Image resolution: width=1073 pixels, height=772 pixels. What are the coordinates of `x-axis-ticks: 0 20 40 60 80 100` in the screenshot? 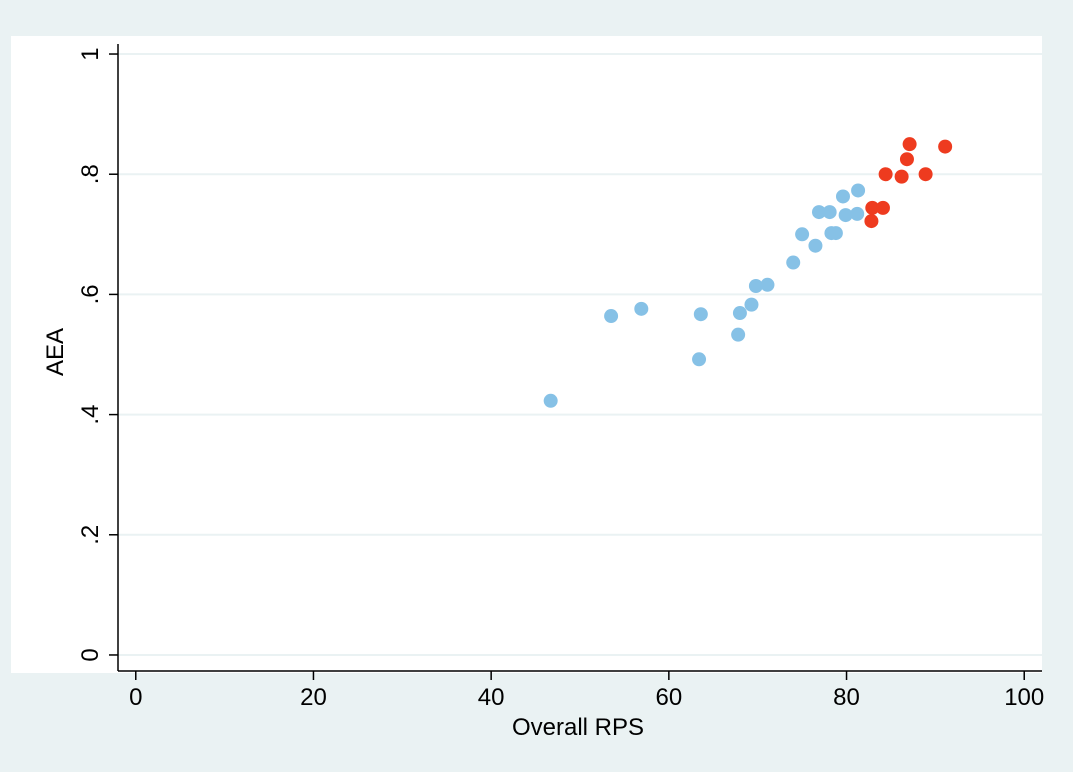 It's located at (586, 691).